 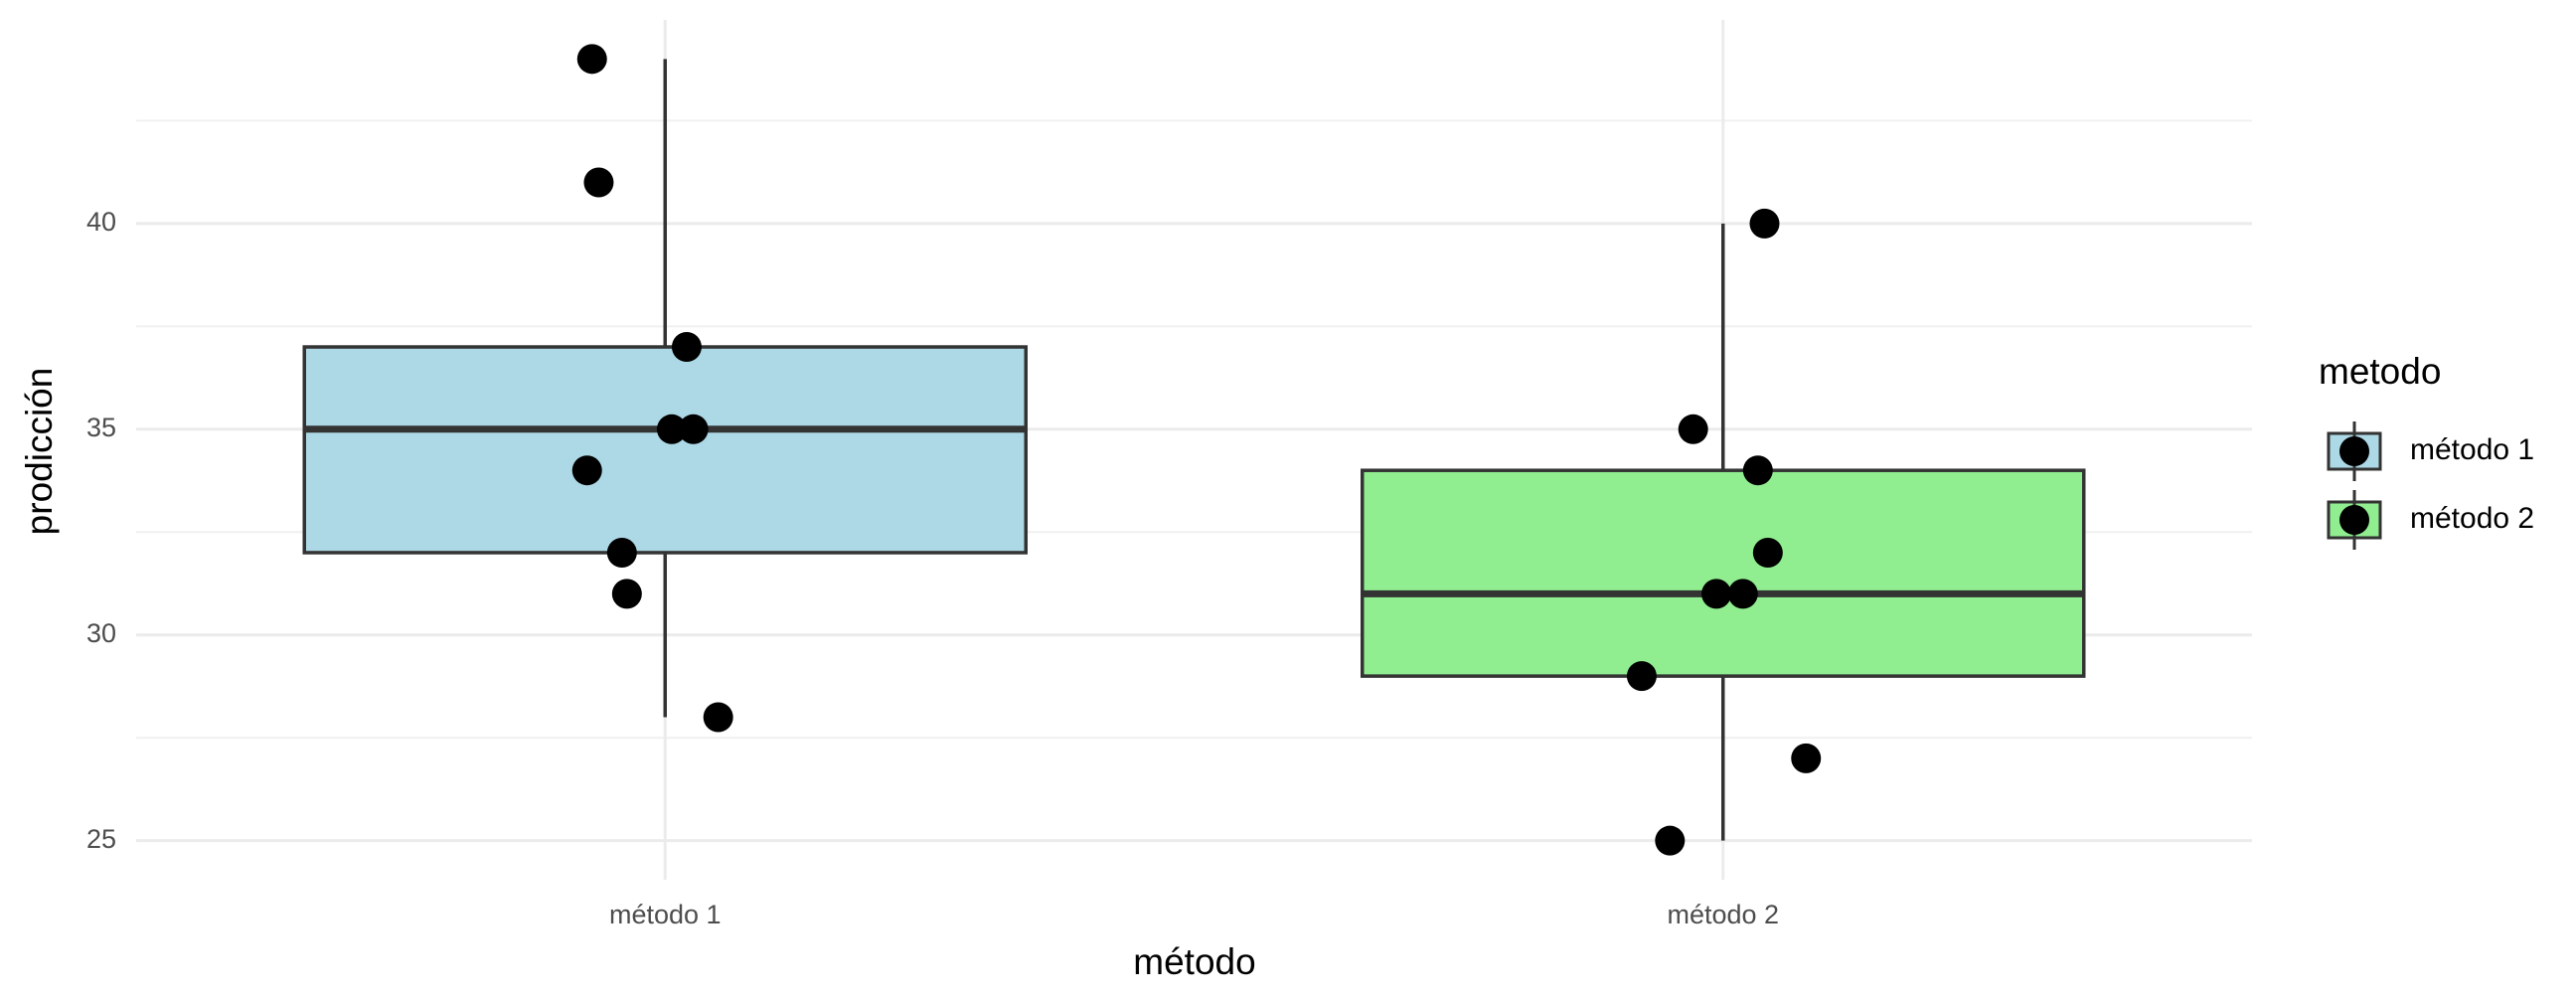 I want to click on y-tick-label: 25, so click(x=101, y=839).